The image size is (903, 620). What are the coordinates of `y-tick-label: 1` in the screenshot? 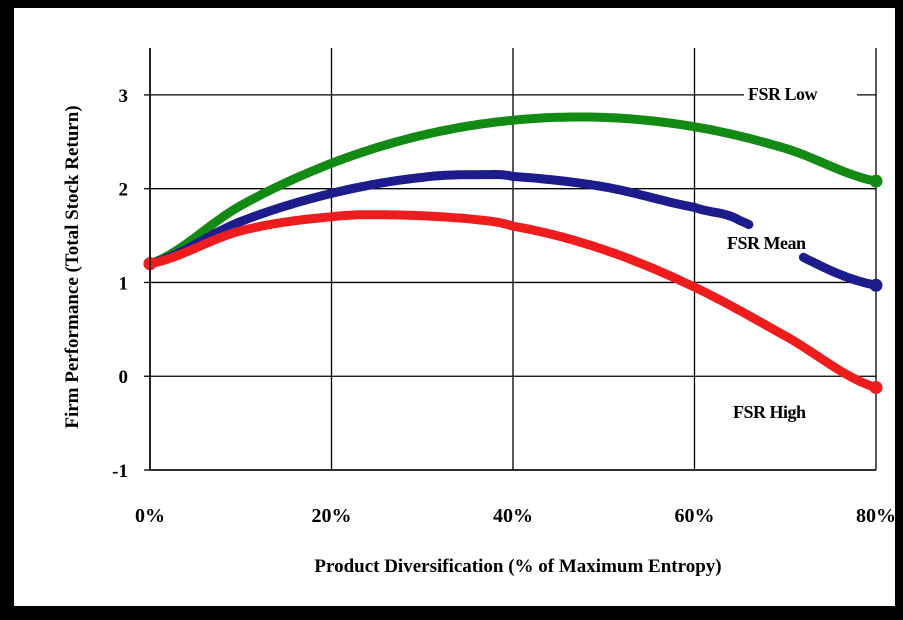 It's located at (124, 283).